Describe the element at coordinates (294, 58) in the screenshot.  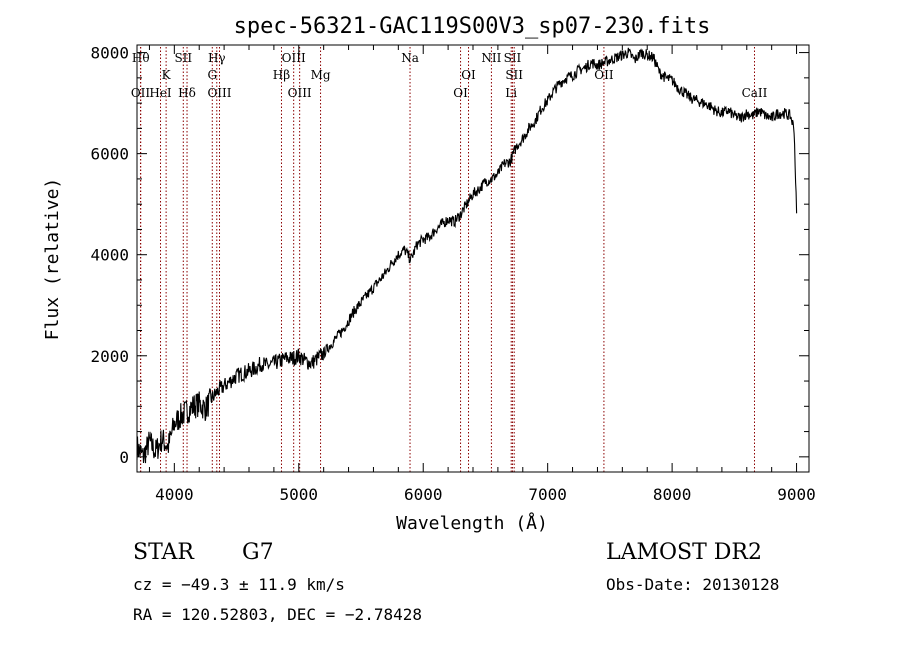
I see `line-marker-label-10: OIII` at that location.